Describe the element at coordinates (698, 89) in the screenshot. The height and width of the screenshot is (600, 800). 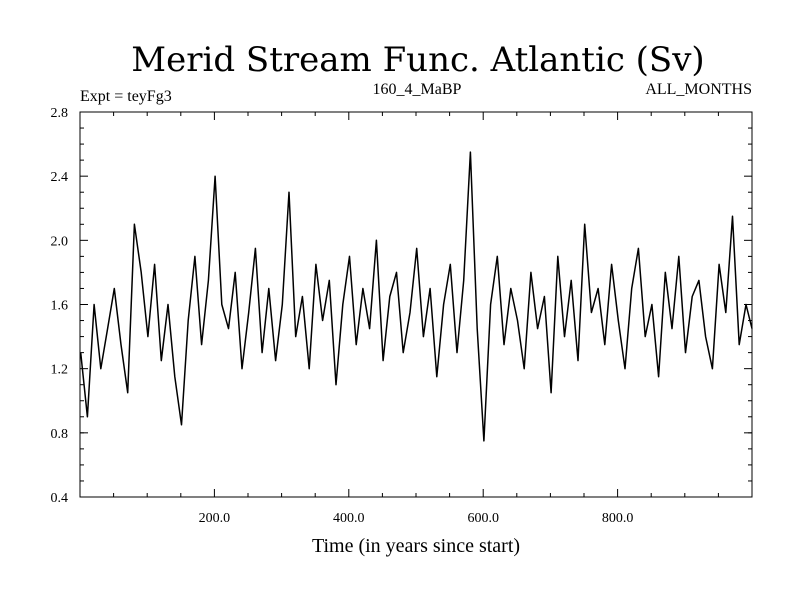
I see `months-label: ALL_MONTHS` at that location.